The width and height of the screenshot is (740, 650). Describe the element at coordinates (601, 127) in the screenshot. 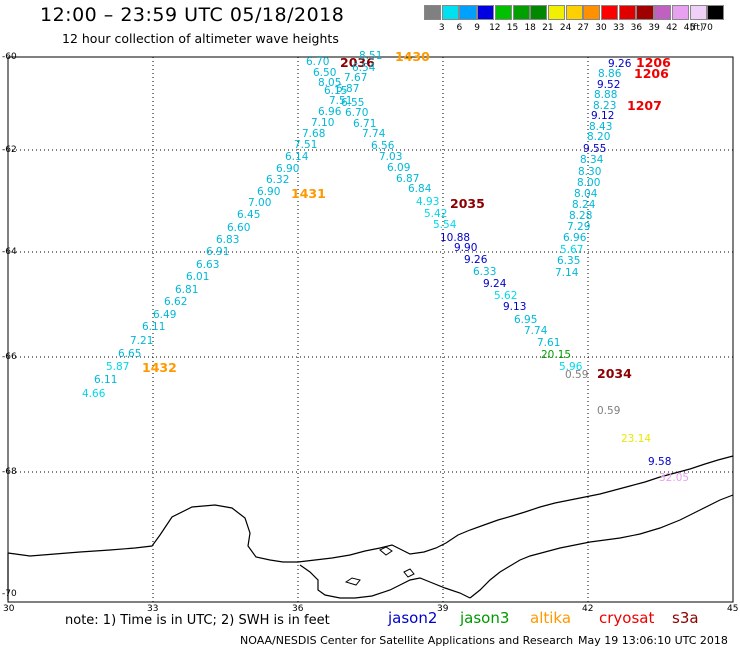

I see `wave-height-value: 8.43` at that location.